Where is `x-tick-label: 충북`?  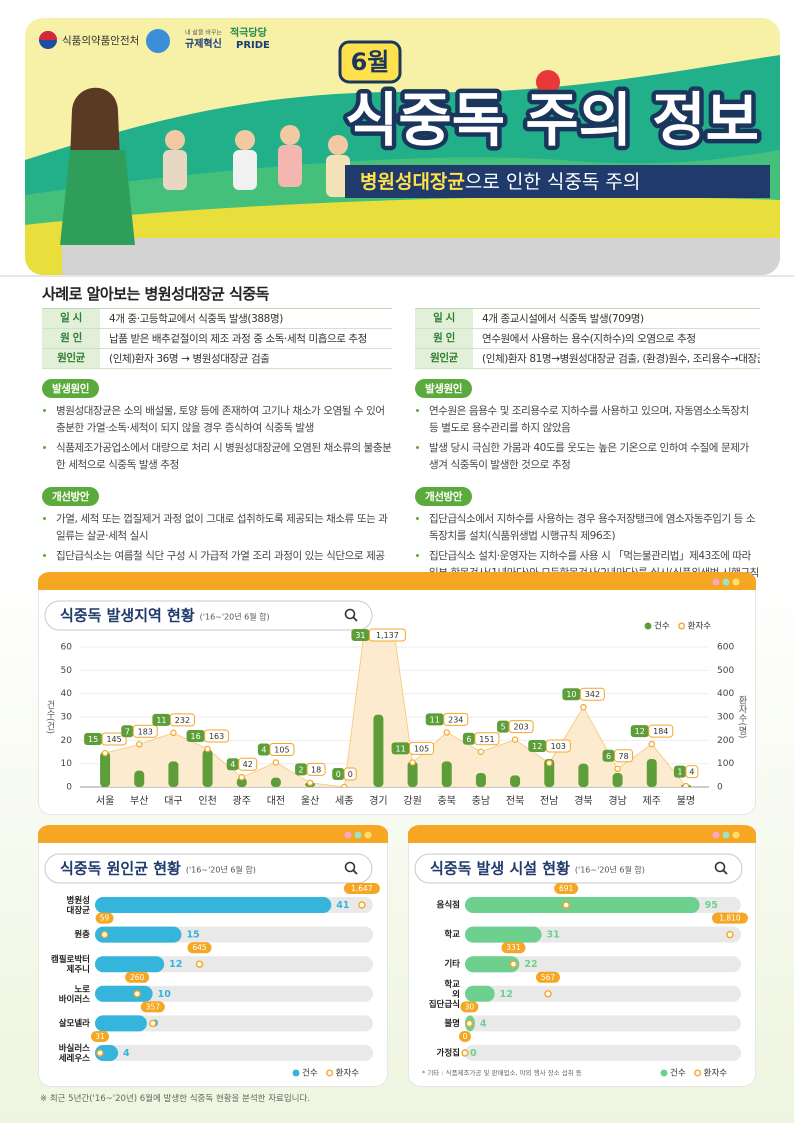
x-tick-label: 충북 is located at coordinates (447, 801).